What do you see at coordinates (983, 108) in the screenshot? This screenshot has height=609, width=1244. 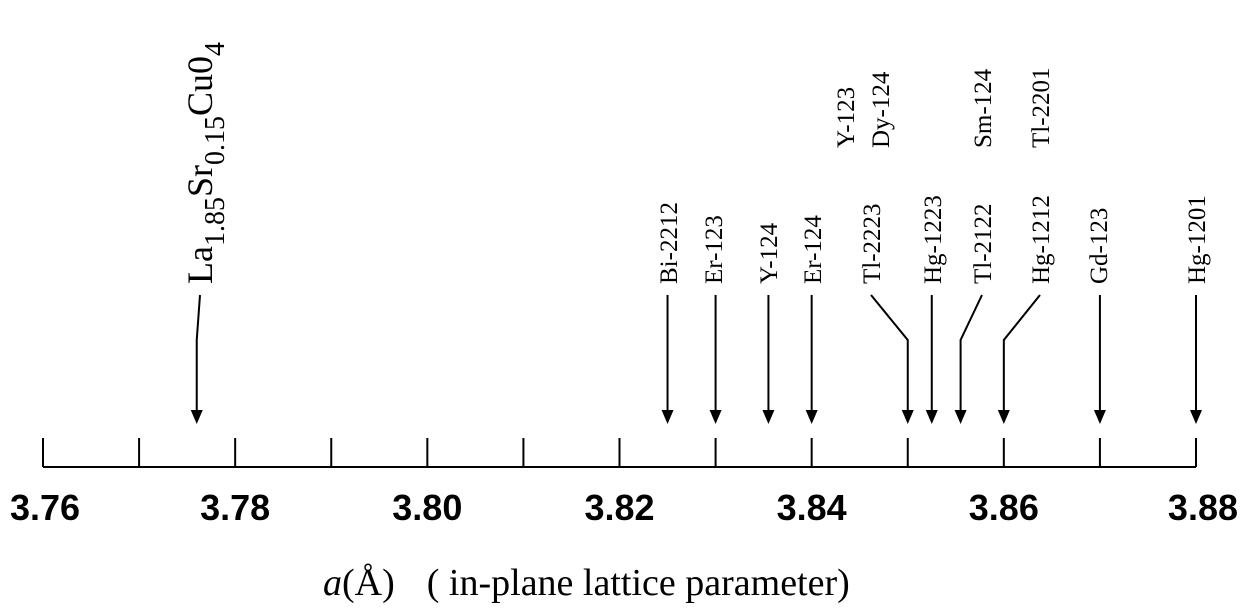 I see `compound-label-sm-124: Sm-124` at bounding box center [983, 108].